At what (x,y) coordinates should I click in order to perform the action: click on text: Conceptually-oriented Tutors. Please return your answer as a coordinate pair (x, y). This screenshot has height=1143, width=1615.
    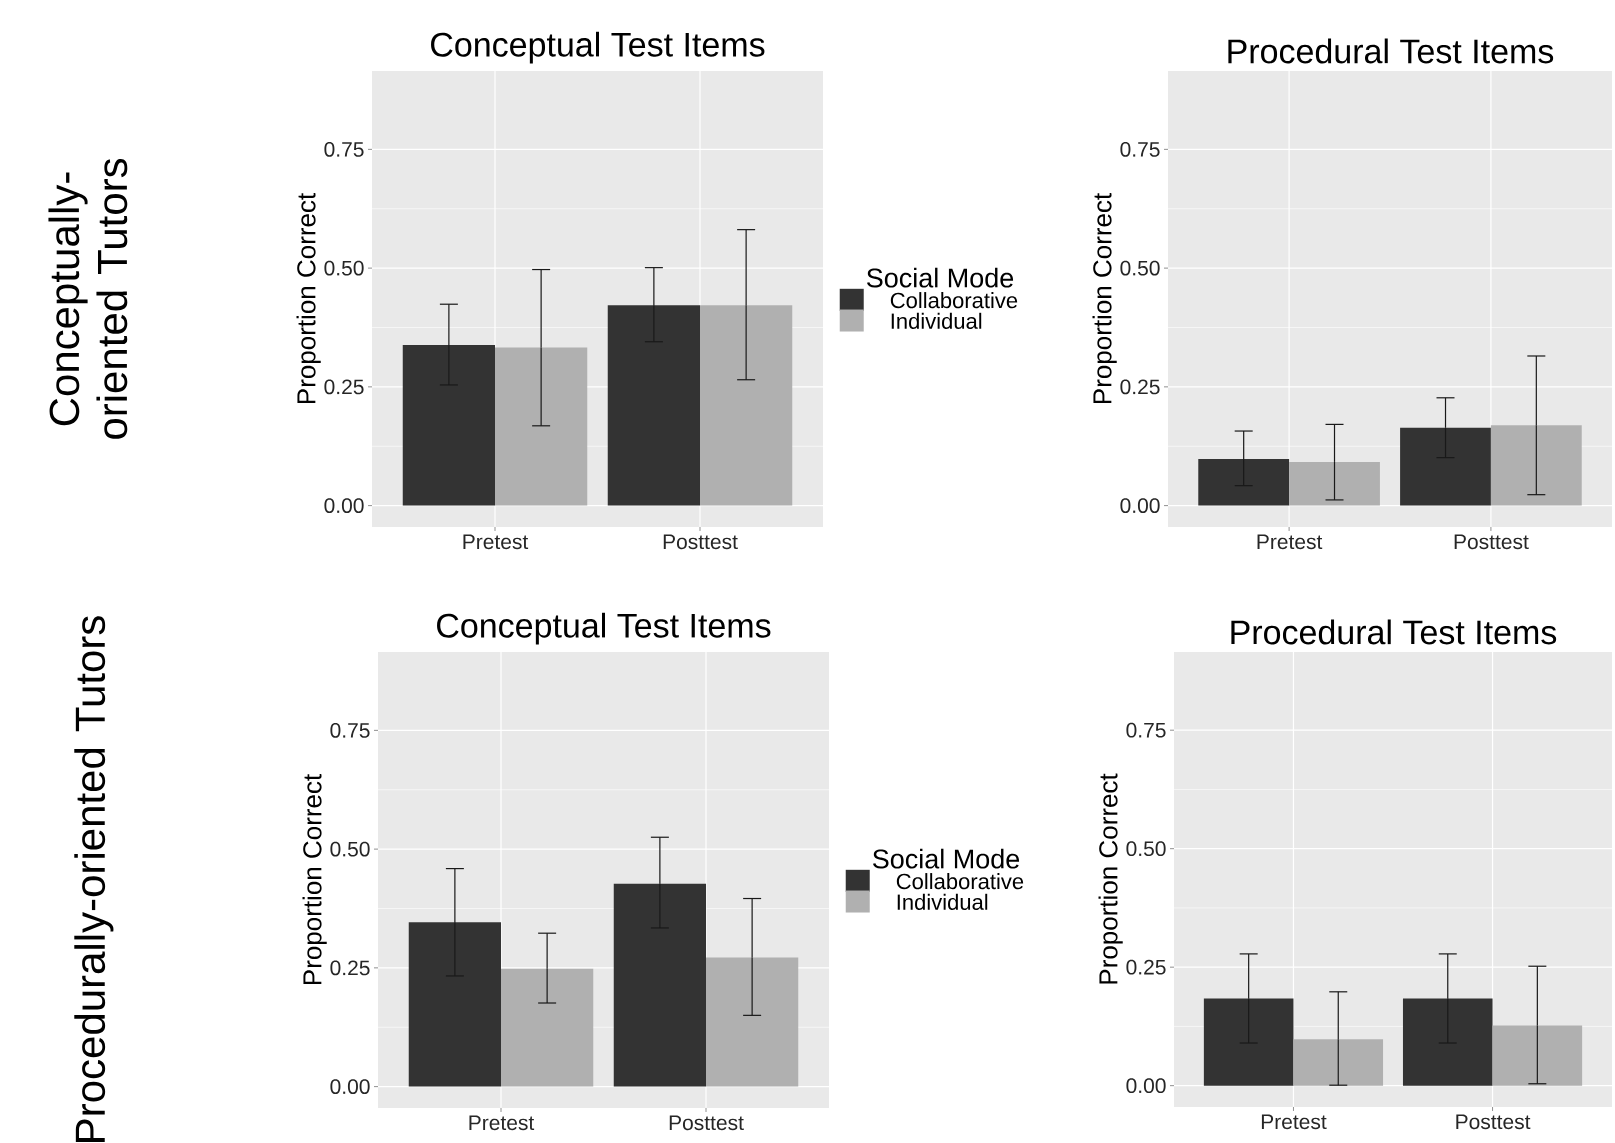
    Looking at the image, I should click on (88, 298).